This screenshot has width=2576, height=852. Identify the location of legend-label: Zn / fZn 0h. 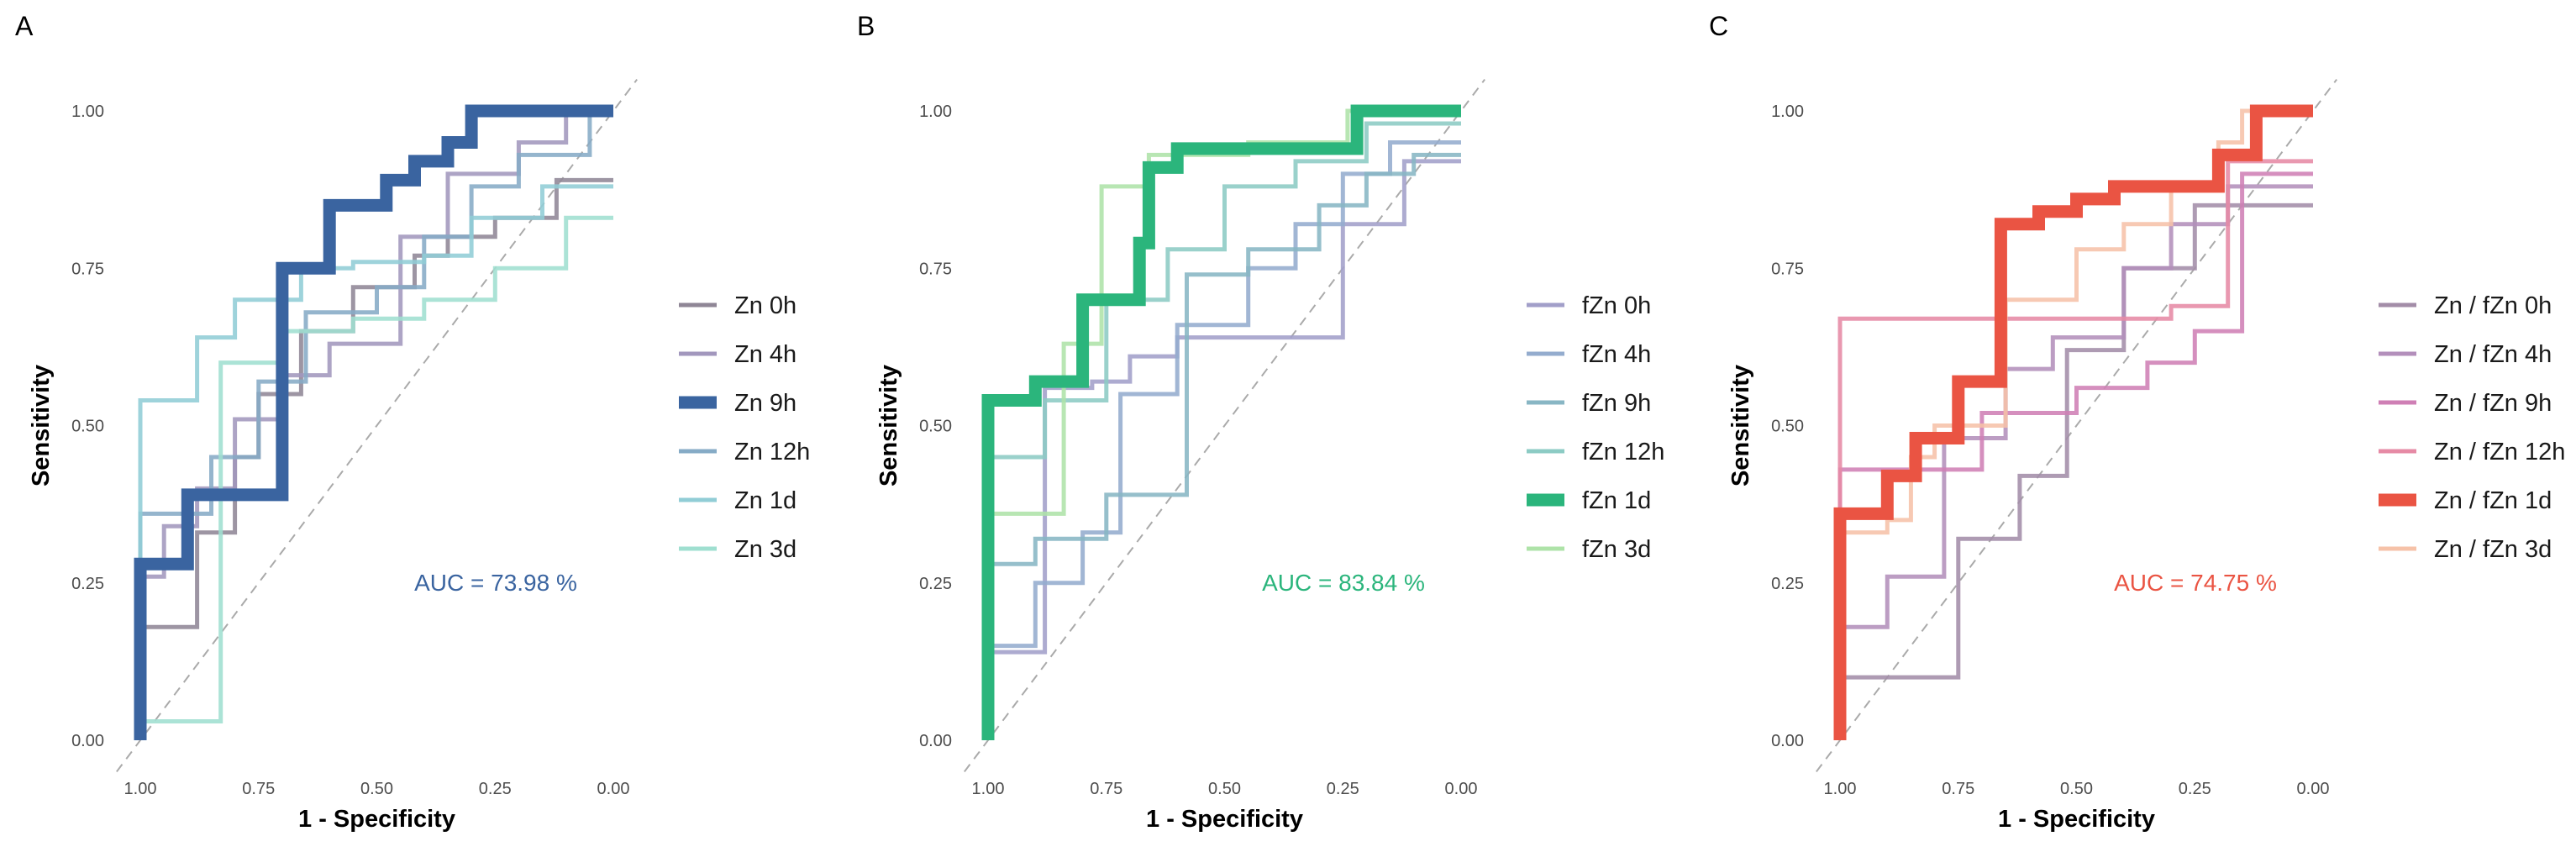
(2493, 305).